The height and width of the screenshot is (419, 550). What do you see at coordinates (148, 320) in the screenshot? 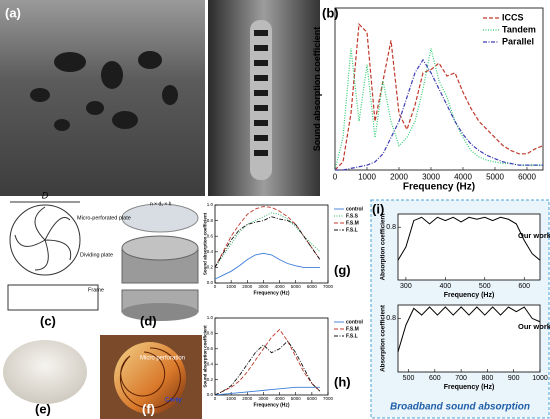
I see `panel-label: (d)` at bounding box center [148, 320].